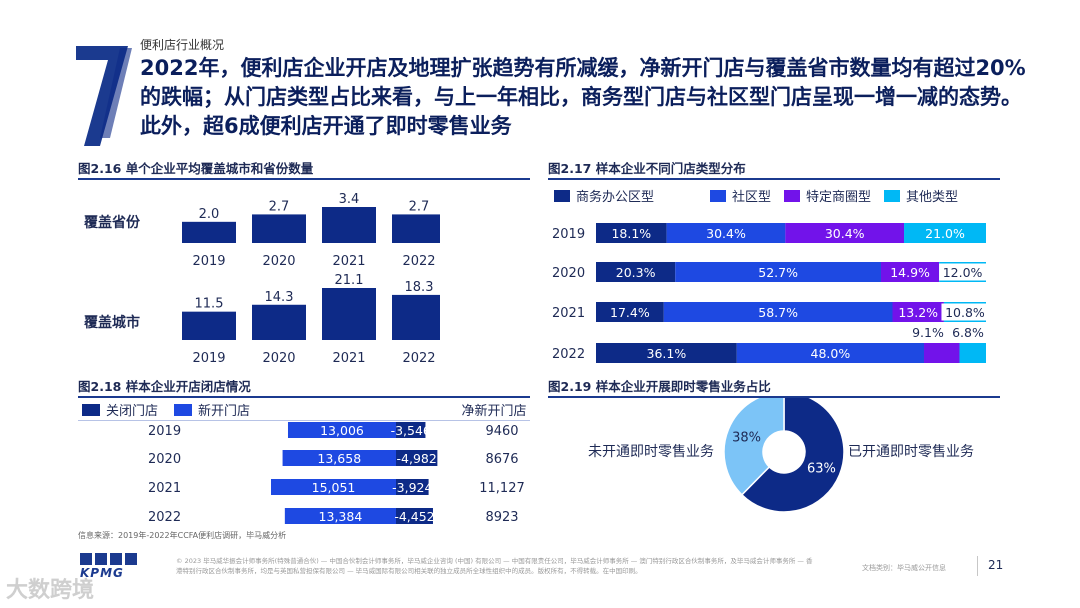 The height and width of the screenshot is (608, 1080). I want to click on fig219-chart: 63% 38% 已开通即时零售业务 未开通即时零售业务, so click(781, 455).